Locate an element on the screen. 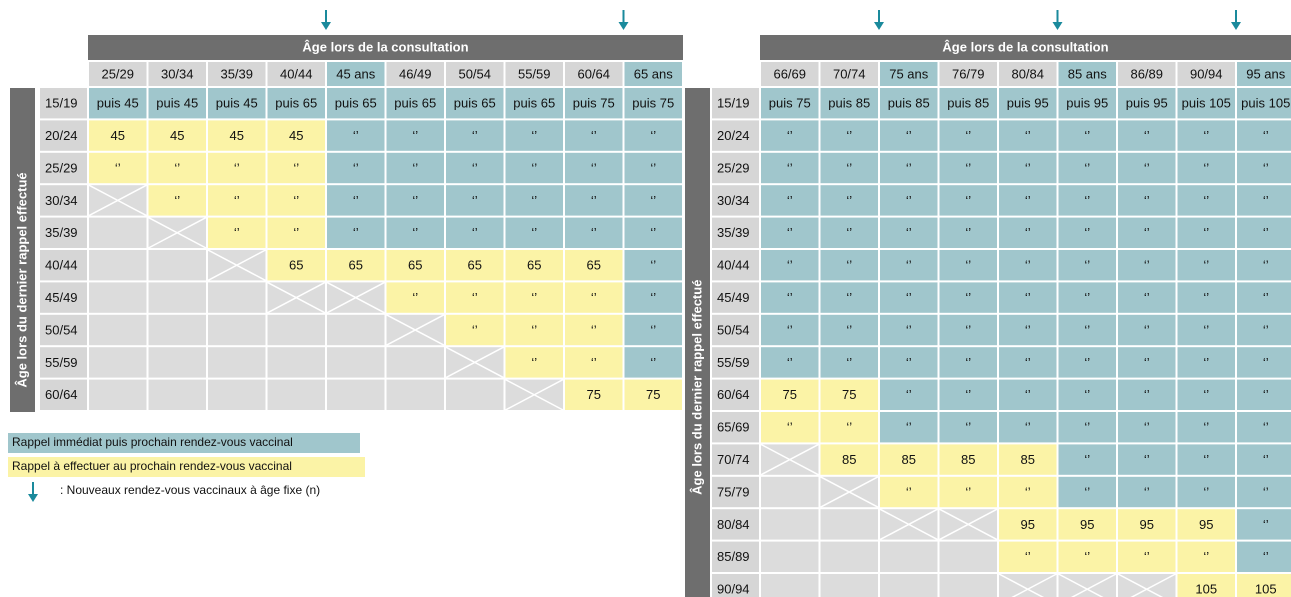 This screenshot has width=1291, height=597. cell-text: 75 is located at coordinates (790, 394).